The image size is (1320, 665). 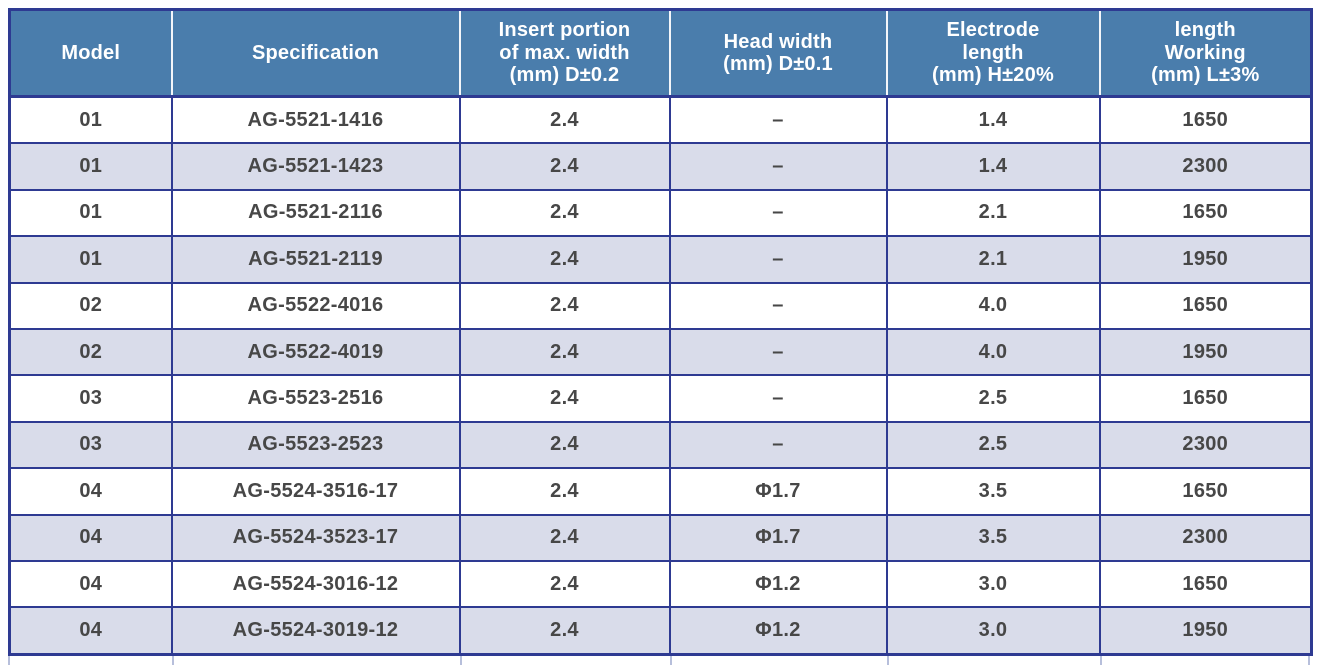 What do you see at coordinates (315, 445) in the screenshot?
I see `cell-specification: AG-5523-2523` at bounding box center [315, 445].